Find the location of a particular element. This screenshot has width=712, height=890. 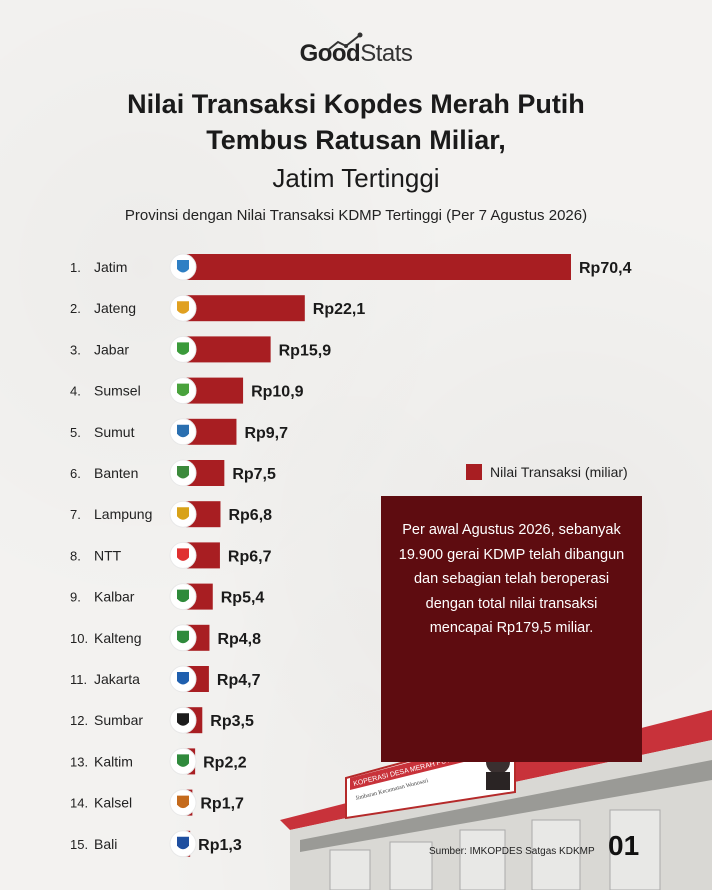

value-label-sumut: Rp9,7 is located at coordinates (266, 433).